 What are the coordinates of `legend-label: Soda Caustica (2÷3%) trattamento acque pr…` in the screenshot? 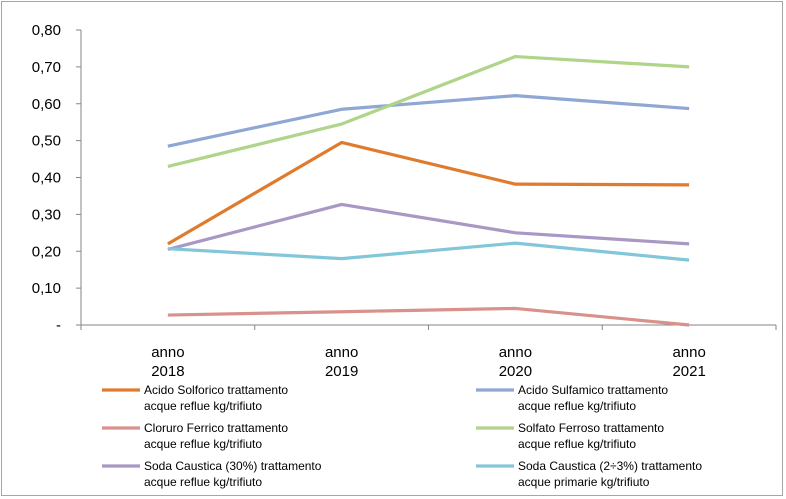 It's located at (610, 474).